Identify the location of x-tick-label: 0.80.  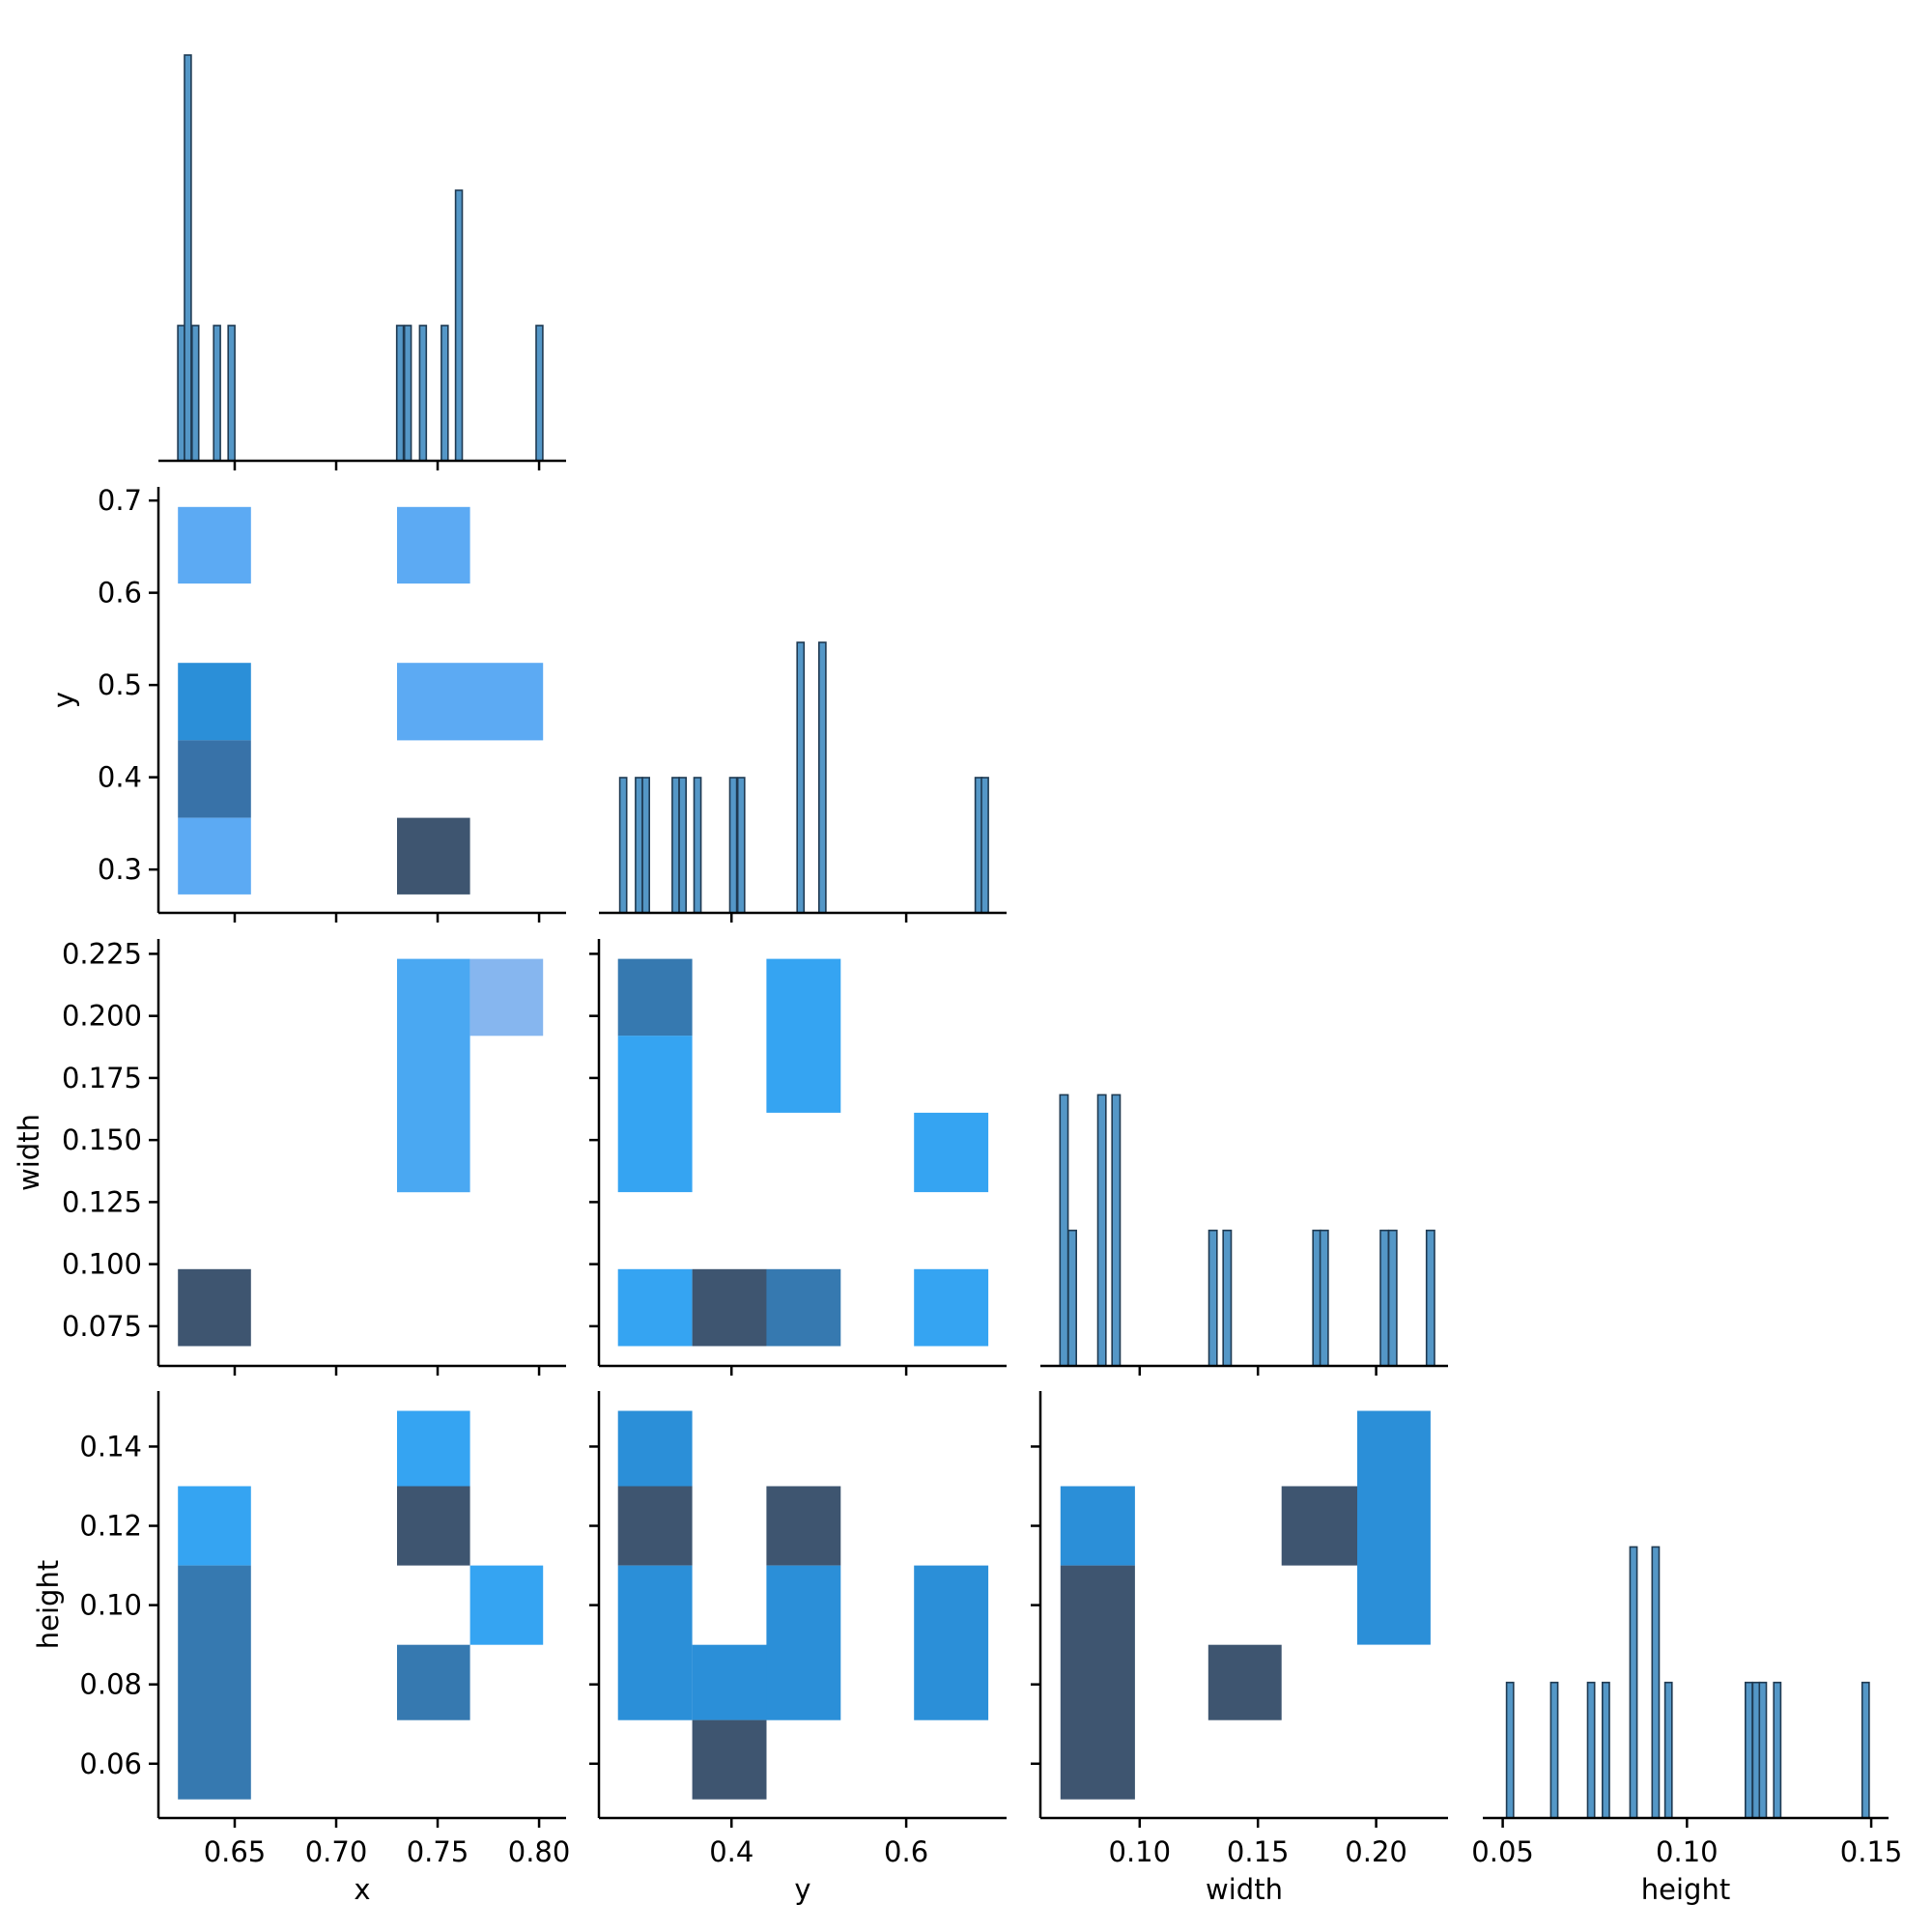
(539, 1851).